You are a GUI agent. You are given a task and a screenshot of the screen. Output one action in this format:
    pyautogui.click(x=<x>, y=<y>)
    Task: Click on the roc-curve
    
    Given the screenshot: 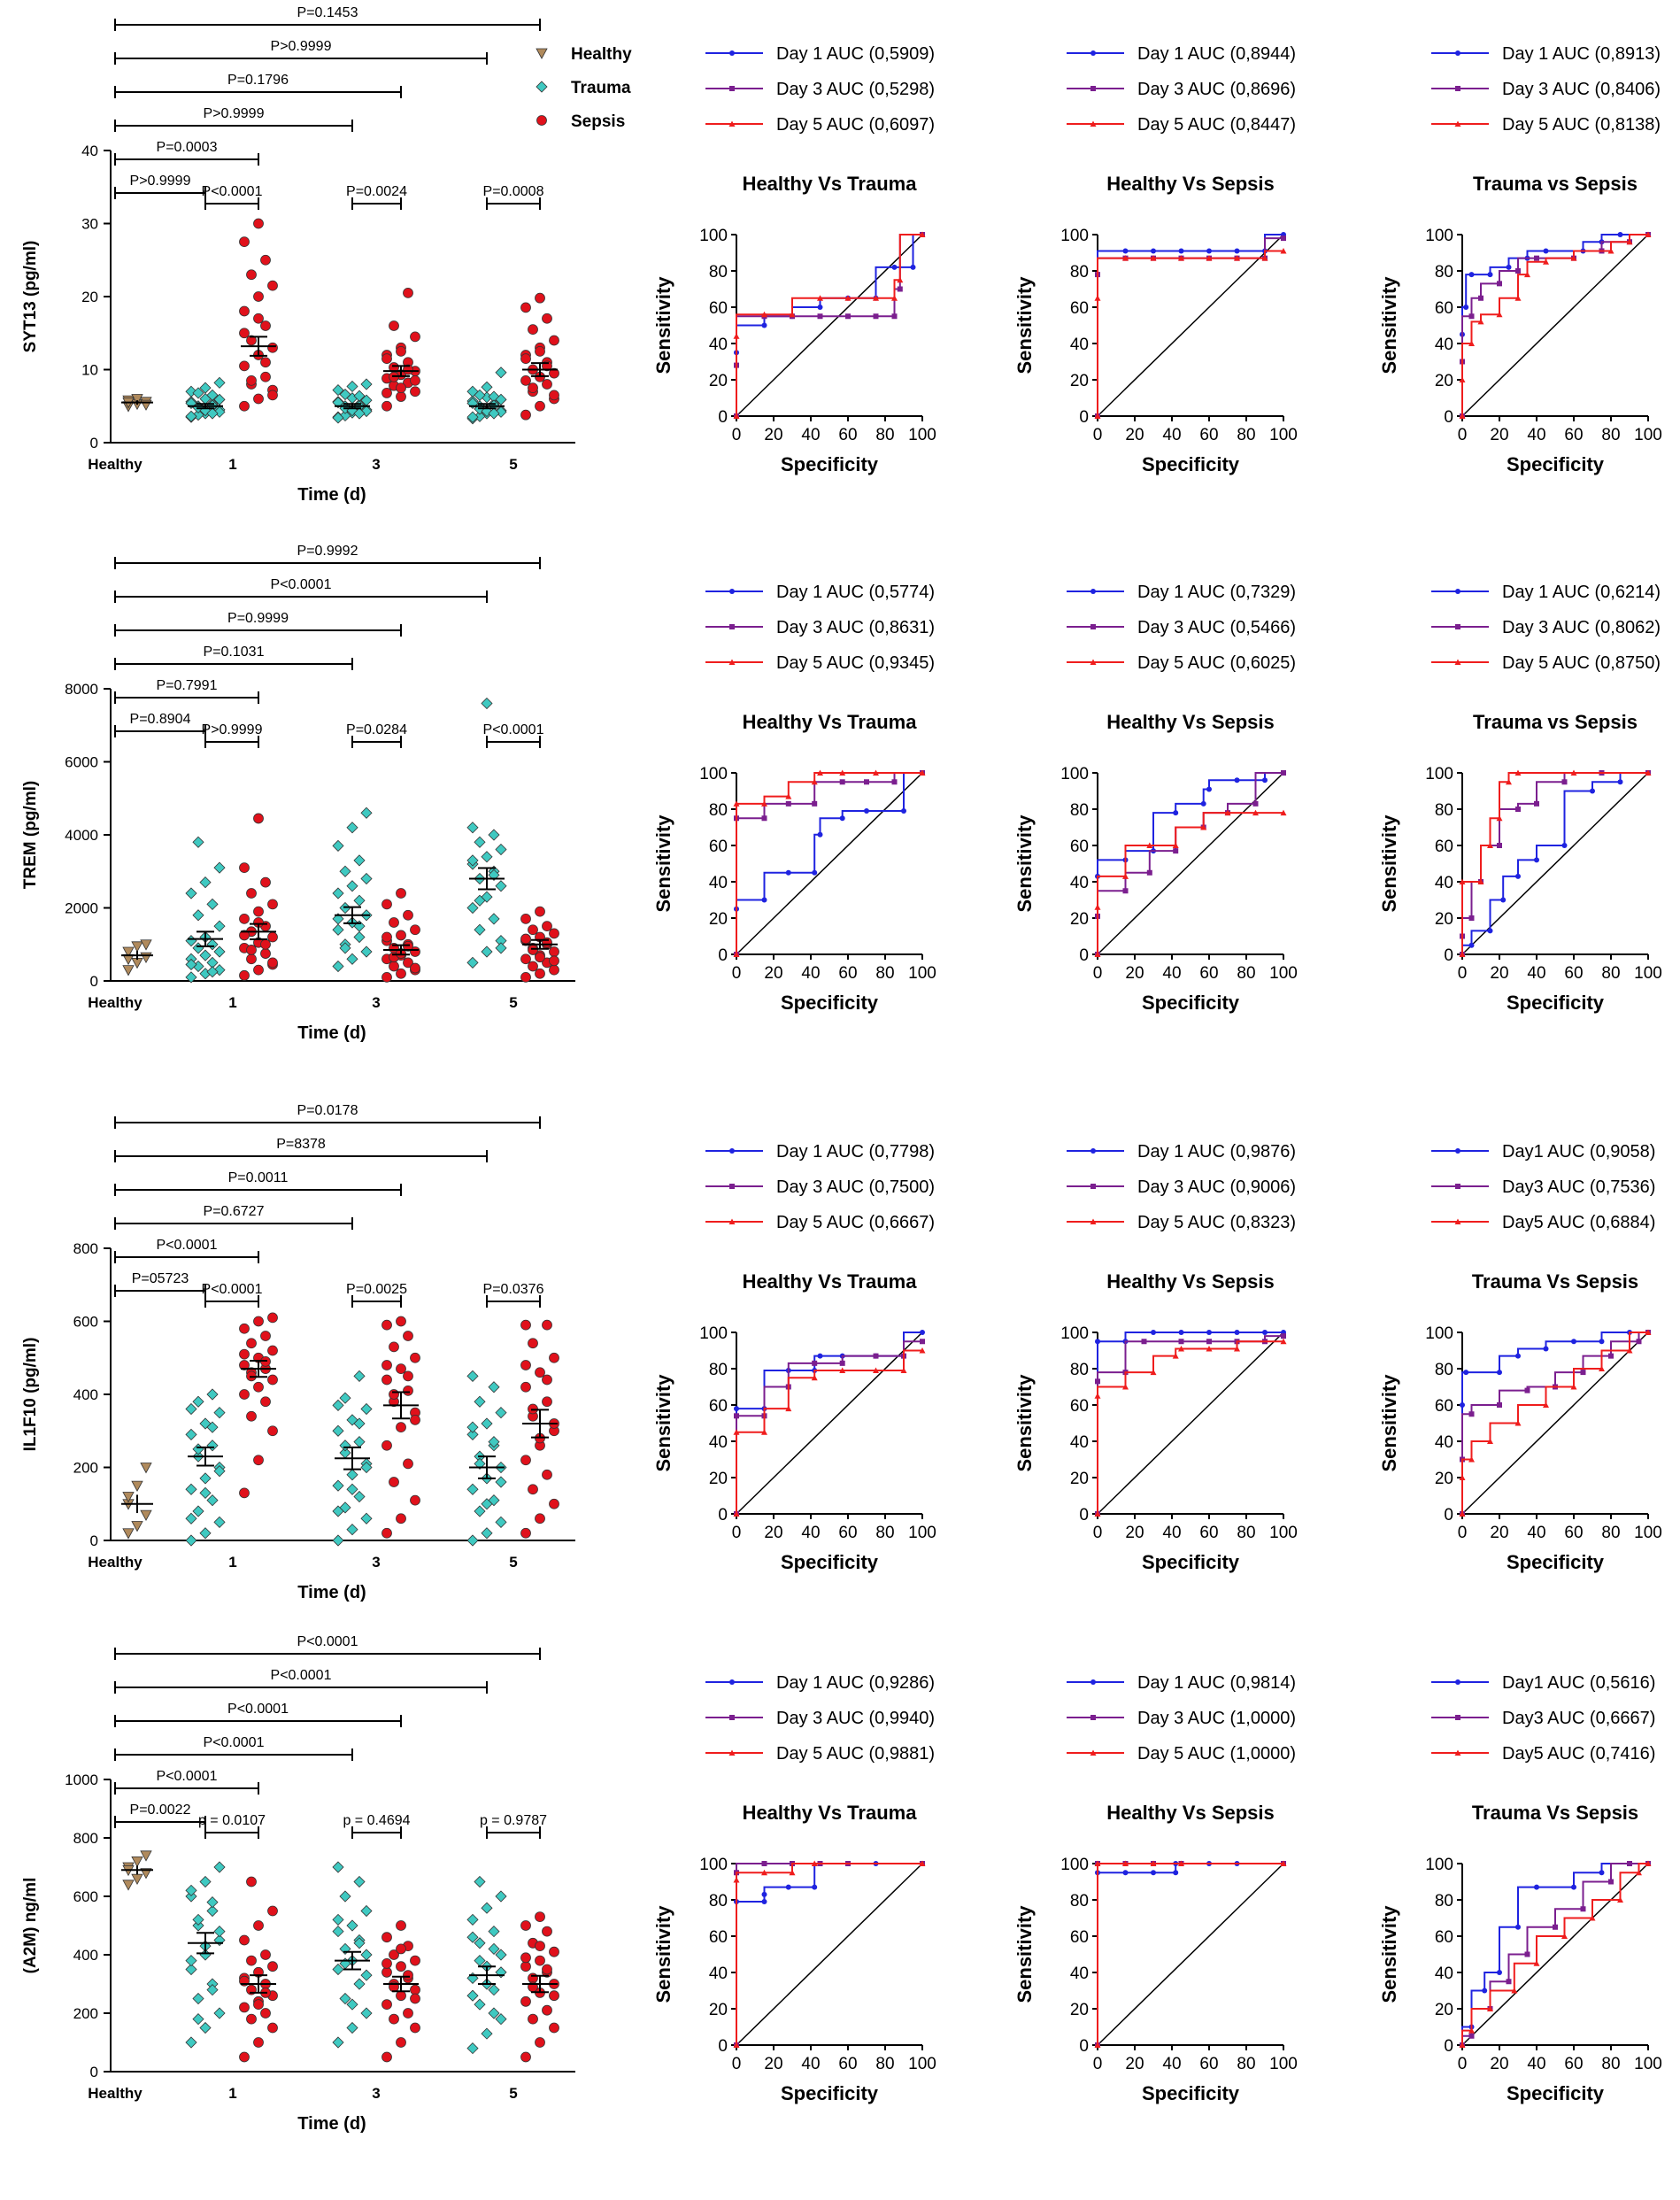 What is the action you would take?
    pyautogui.click(x=1190, y=333)
    